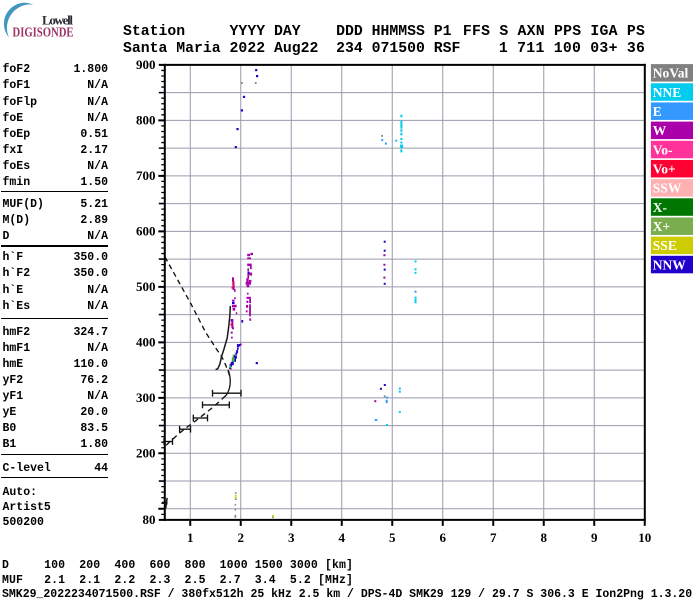 This screenshot has width=700, height=600. What do you see at coordinates (664, 169) in the screenshot?
I see `svg-text: Vo+` at bounding box center [664, 169].